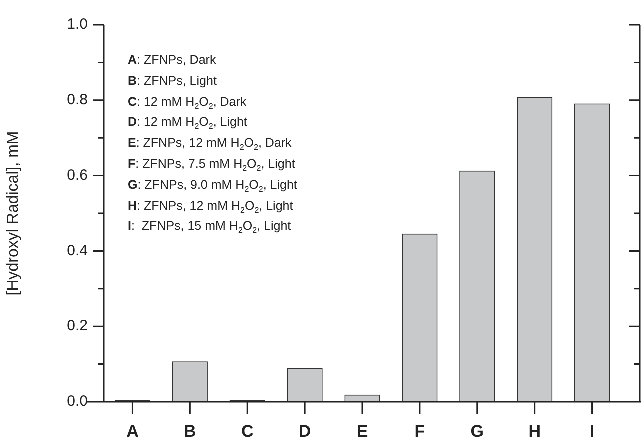 The height and width of the screenshot is (447, 641). Describe the element at coordinates (132, 431) in the screenshot. I see `x-tick-label: A` at that location.